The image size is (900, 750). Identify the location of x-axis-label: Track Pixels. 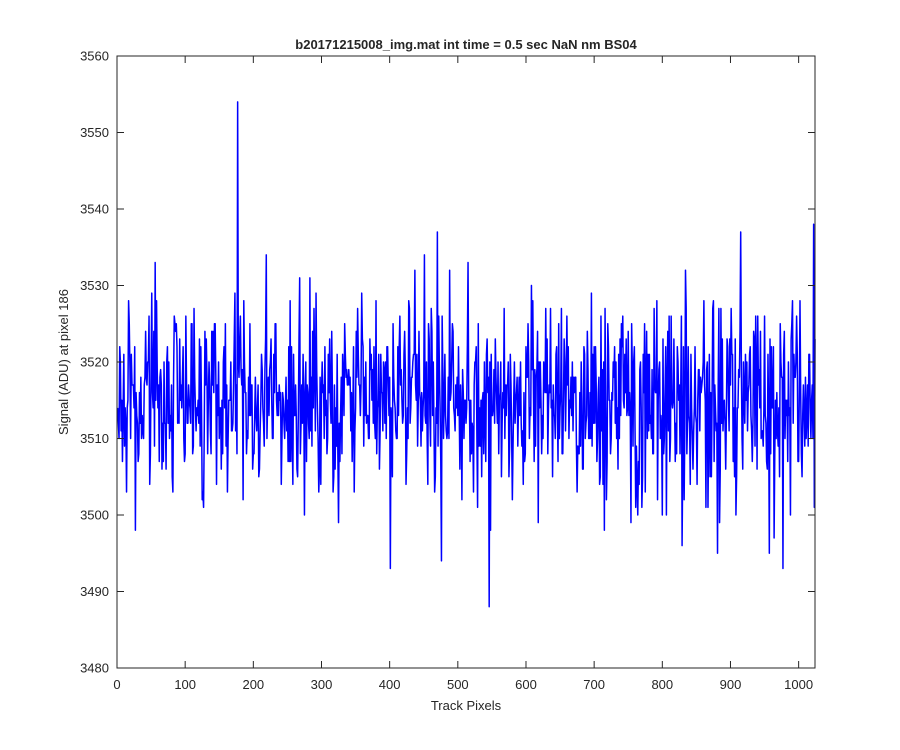
(466, 705).